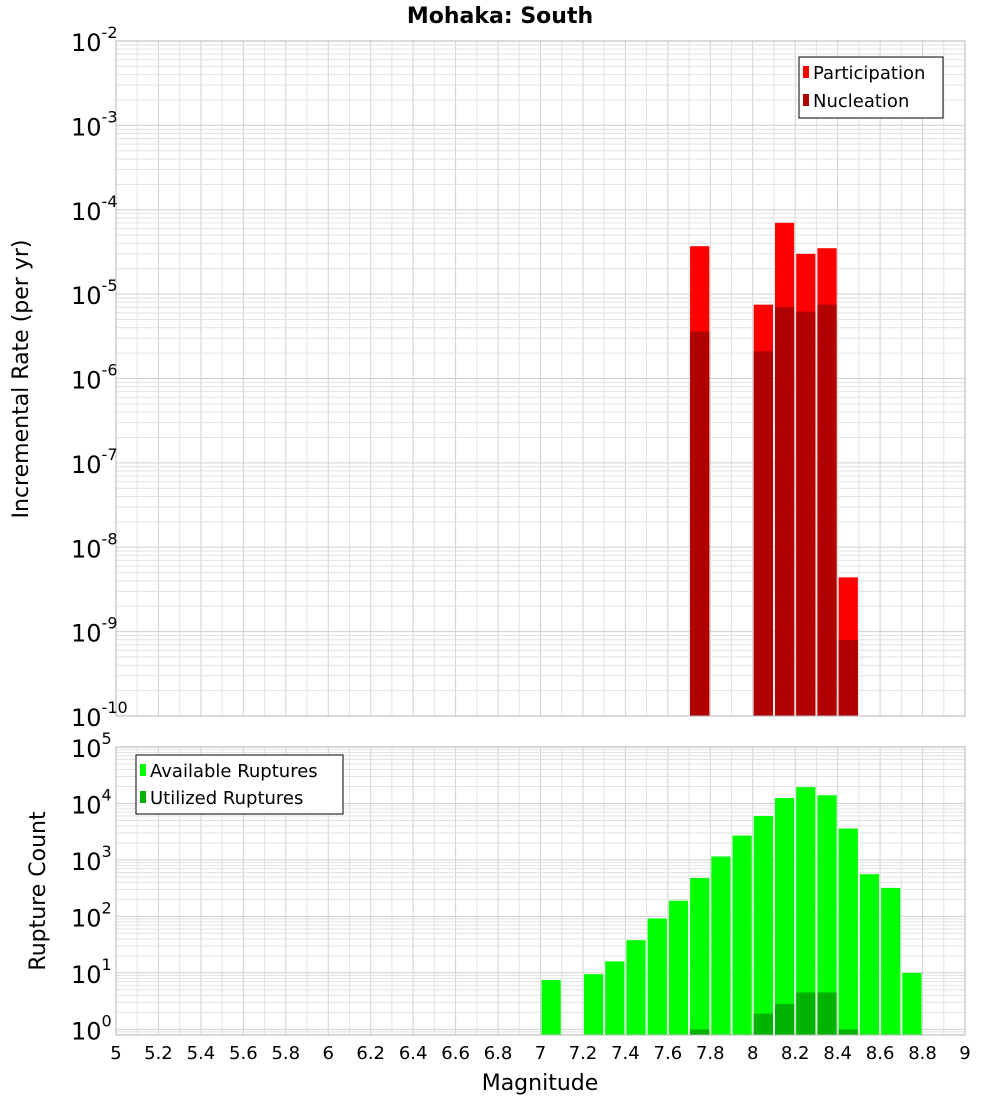  What do you see at coordinates (91, 746) in the screenshot?
I see `count-y-tick-label: 10⁵` at bounding box center [91, 746].